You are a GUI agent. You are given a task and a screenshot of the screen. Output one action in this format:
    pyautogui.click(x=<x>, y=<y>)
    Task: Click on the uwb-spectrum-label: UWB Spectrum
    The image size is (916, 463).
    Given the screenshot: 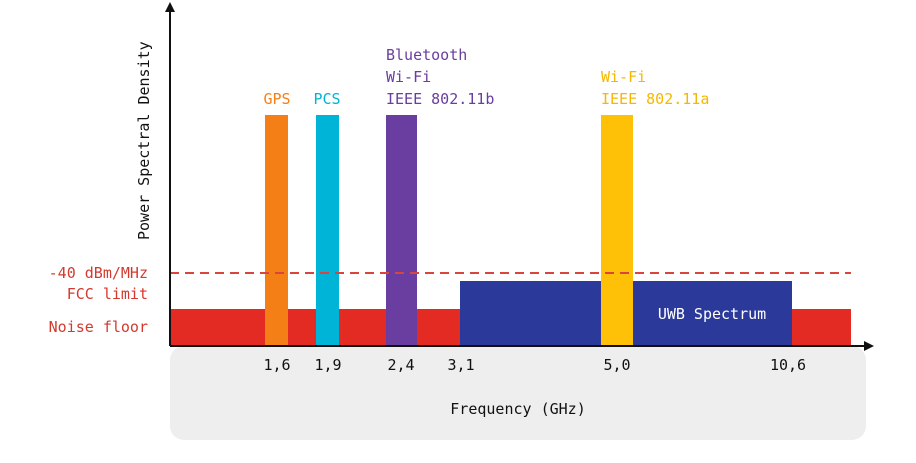 What is the action you would take?
    pyautogui.click(x=712, y=314)
    